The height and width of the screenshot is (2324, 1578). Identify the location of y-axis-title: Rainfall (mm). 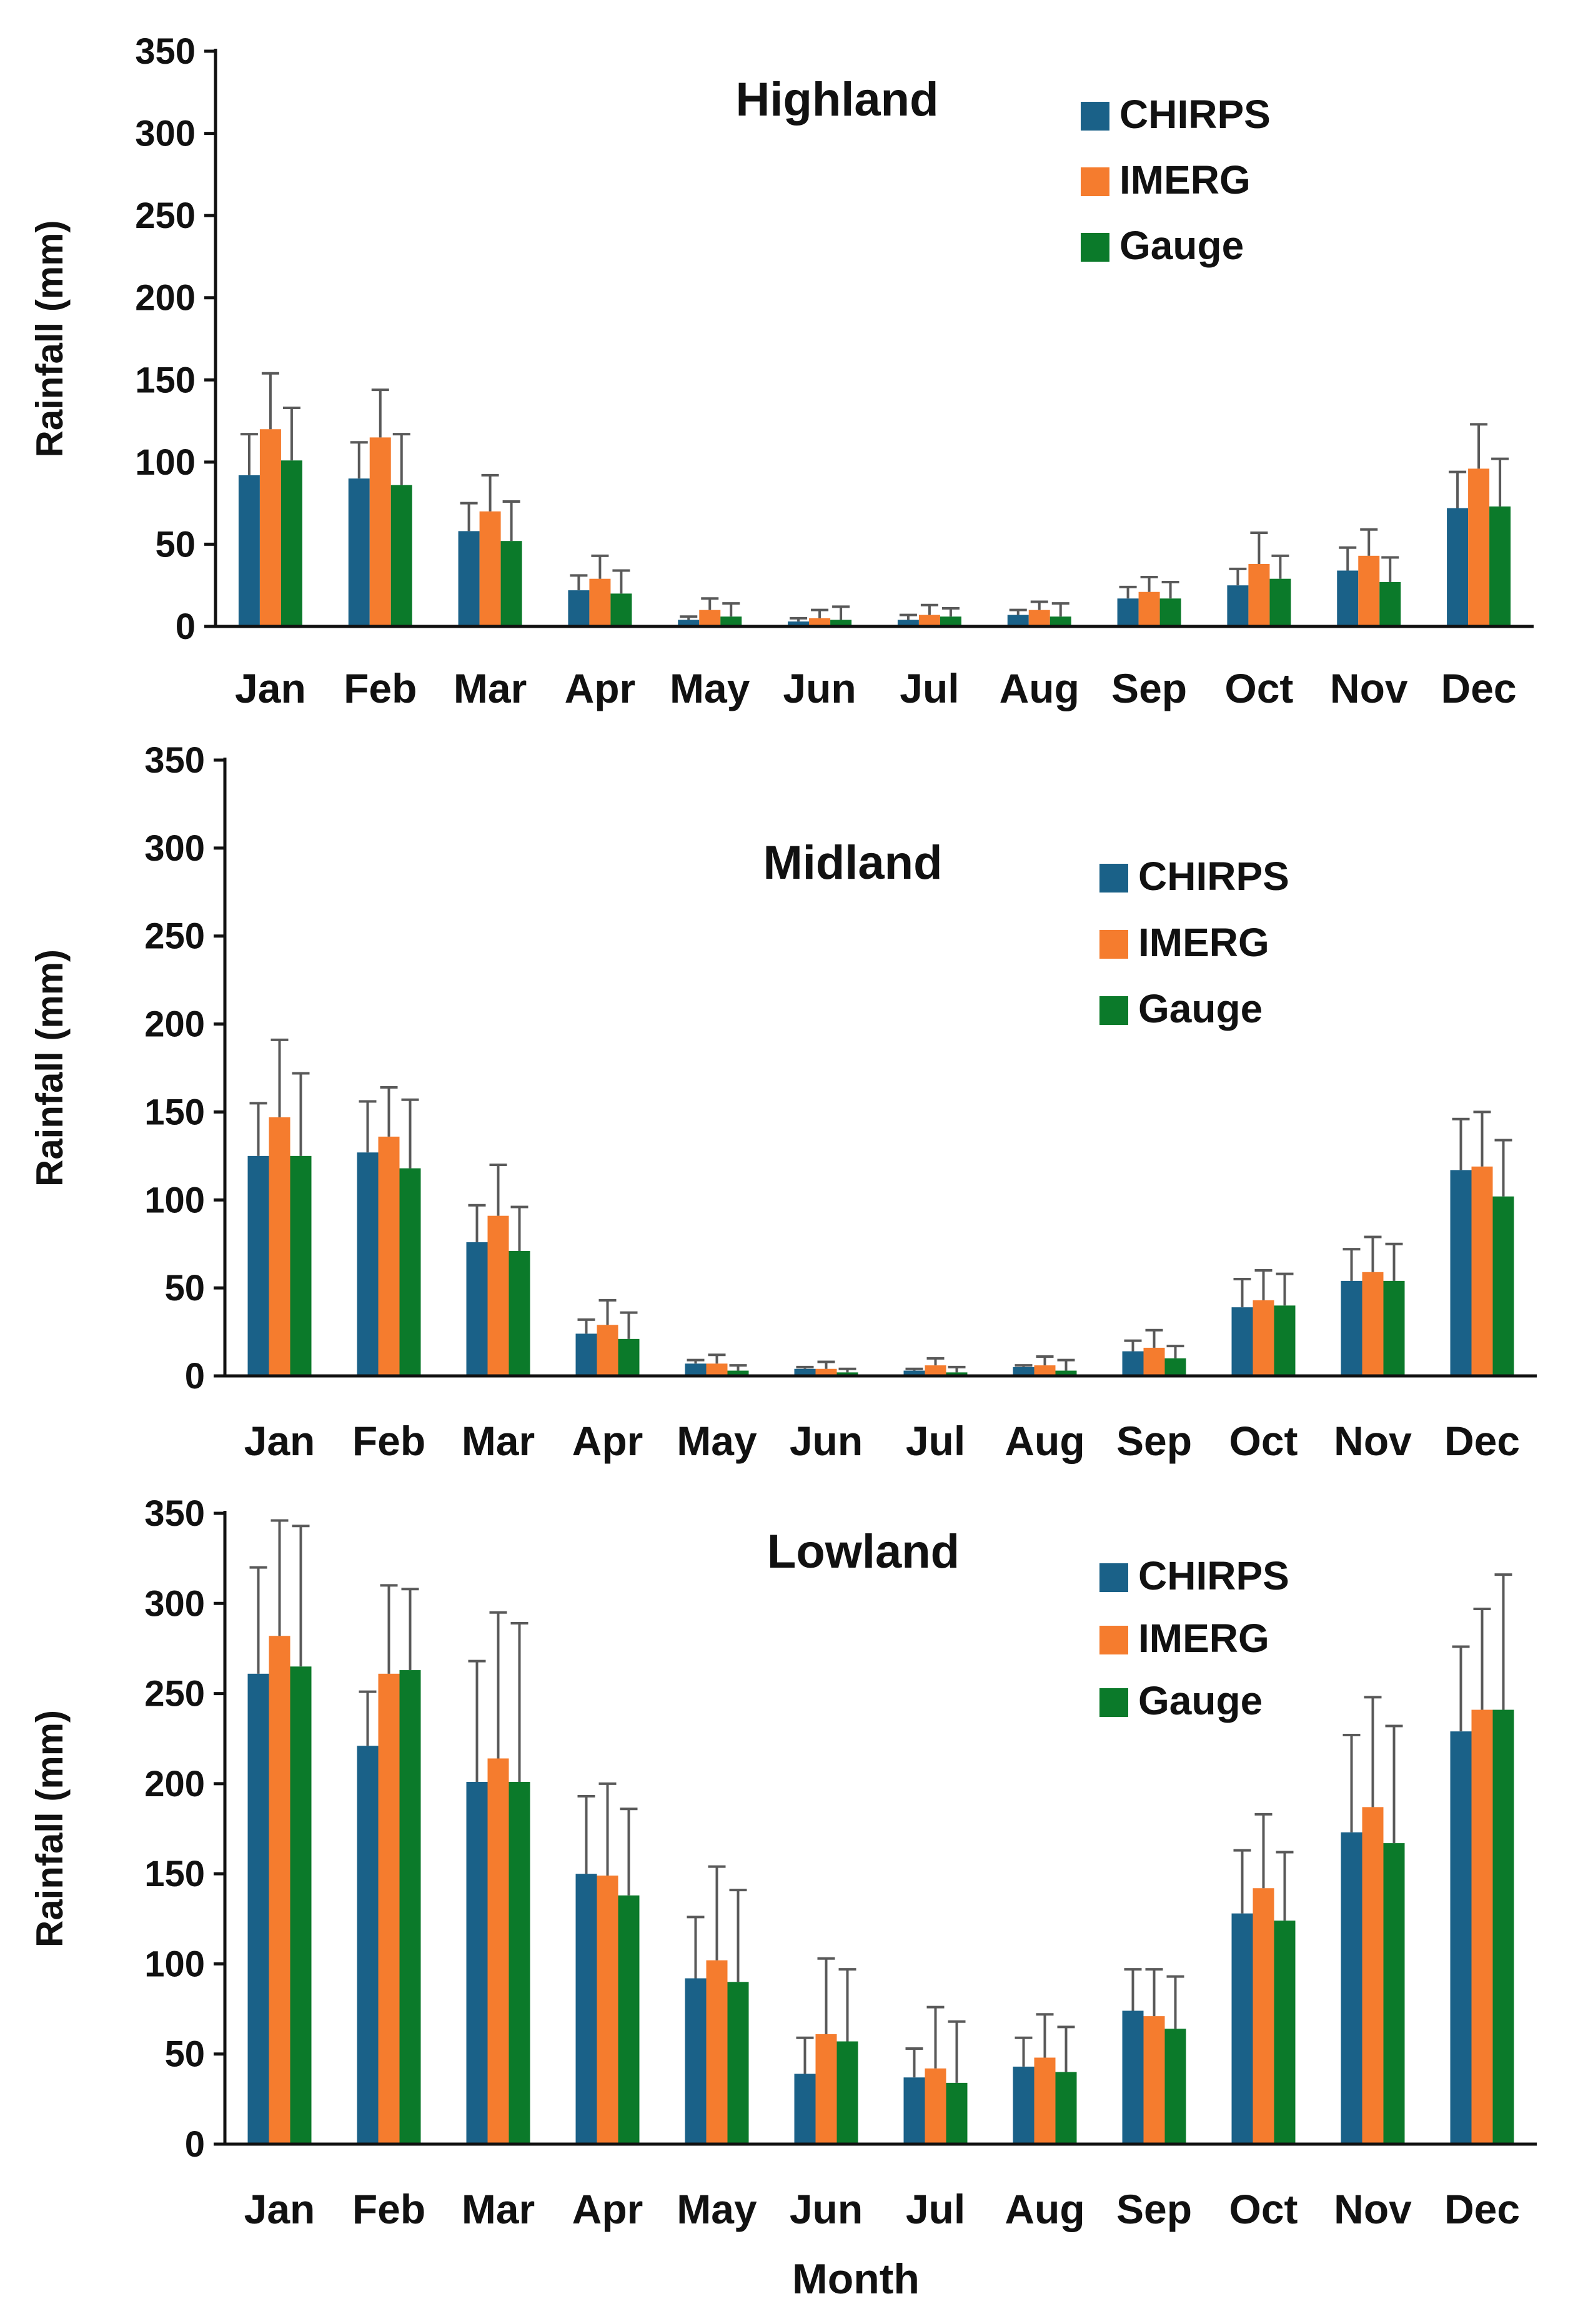
(50, 1068).